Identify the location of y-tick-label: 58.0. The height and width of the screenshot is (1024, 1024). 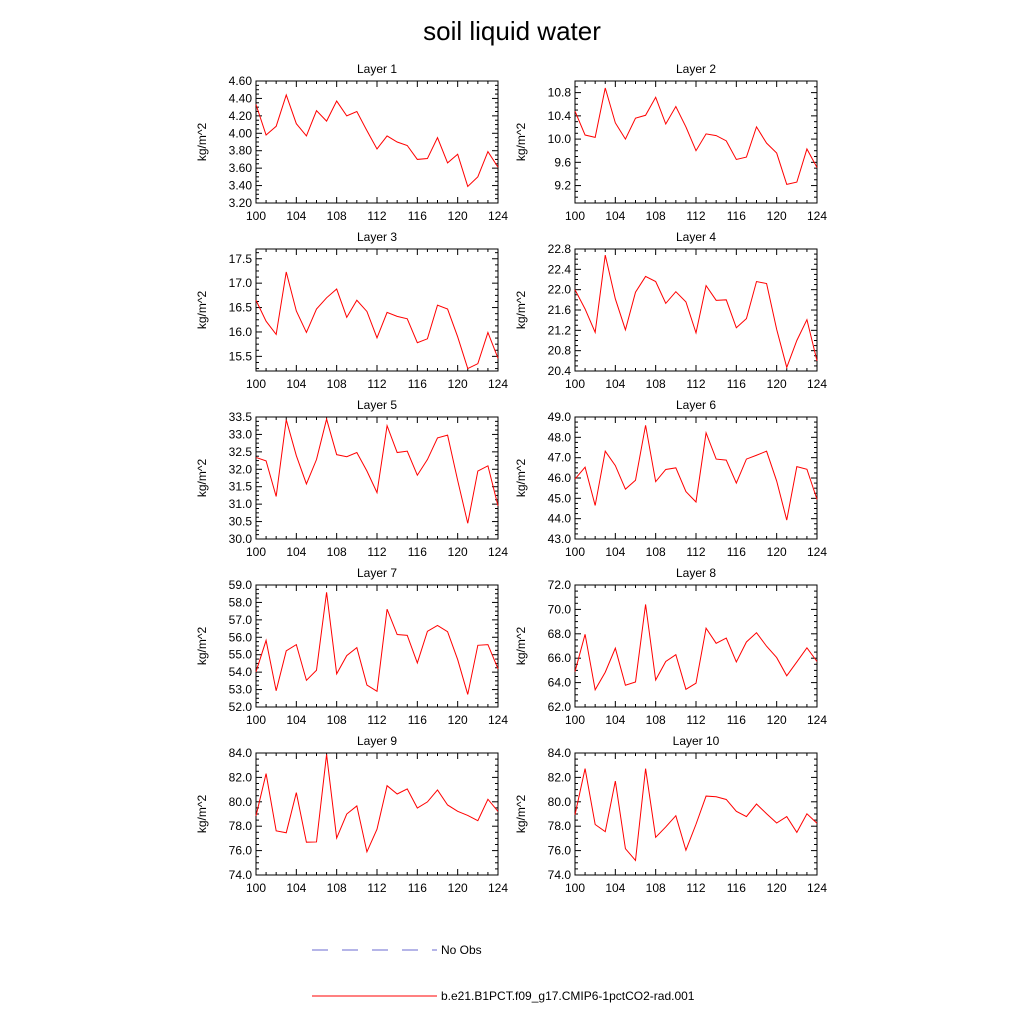
(241, 602).